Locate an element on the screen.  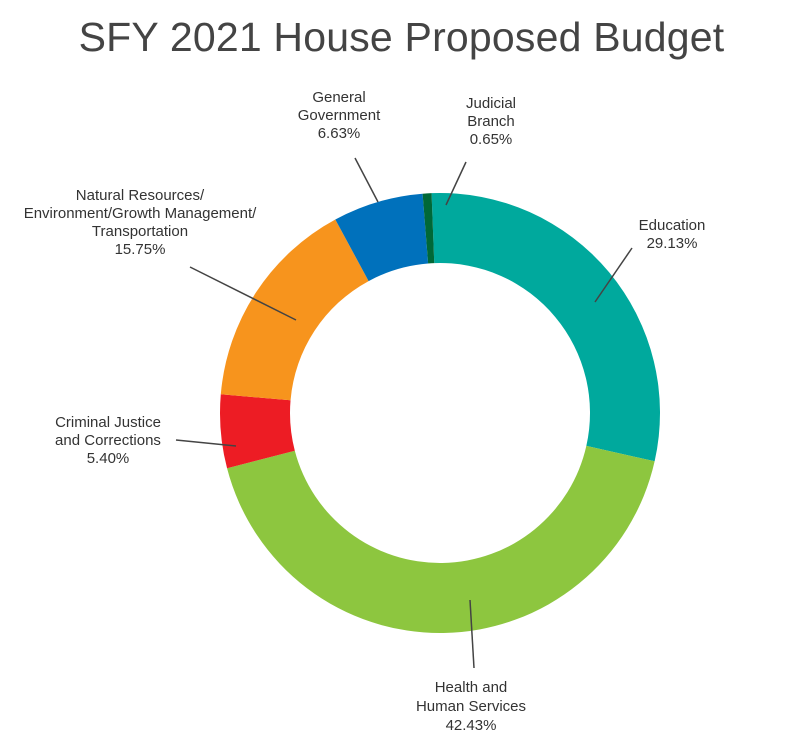
slice-value-label: 29.13% is located at coordinates (672, 243).